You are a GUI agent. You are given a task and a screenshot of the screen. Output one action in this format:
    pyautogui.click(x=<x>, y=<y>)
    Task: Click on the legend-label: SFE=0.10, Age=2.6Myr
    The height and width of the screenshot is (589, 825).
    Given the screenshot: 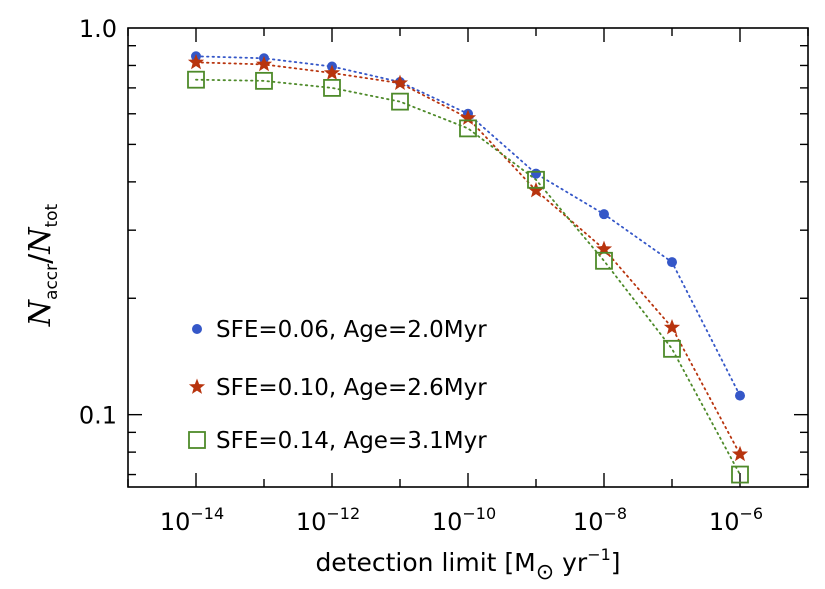 What is the action you would take?
    pyautogui.click(x=351, y=388)
    